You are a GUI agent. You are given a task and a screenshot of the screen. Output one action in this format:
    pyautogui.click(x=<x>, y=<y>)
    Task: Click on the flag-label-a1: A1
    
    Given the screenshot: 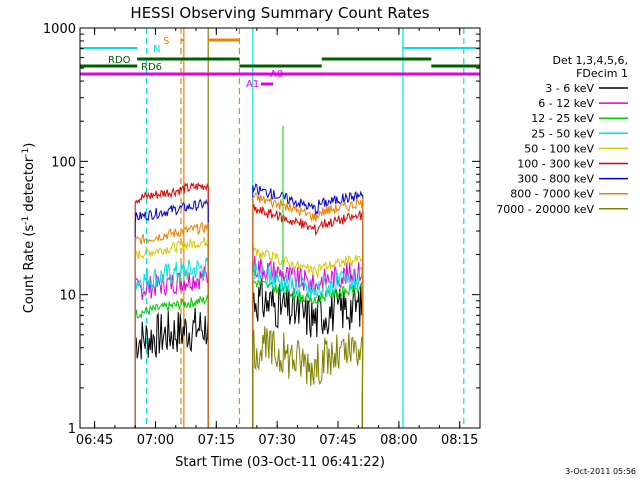 What is the action you would take?
    pyautogui.click(x=252, y=84)
    